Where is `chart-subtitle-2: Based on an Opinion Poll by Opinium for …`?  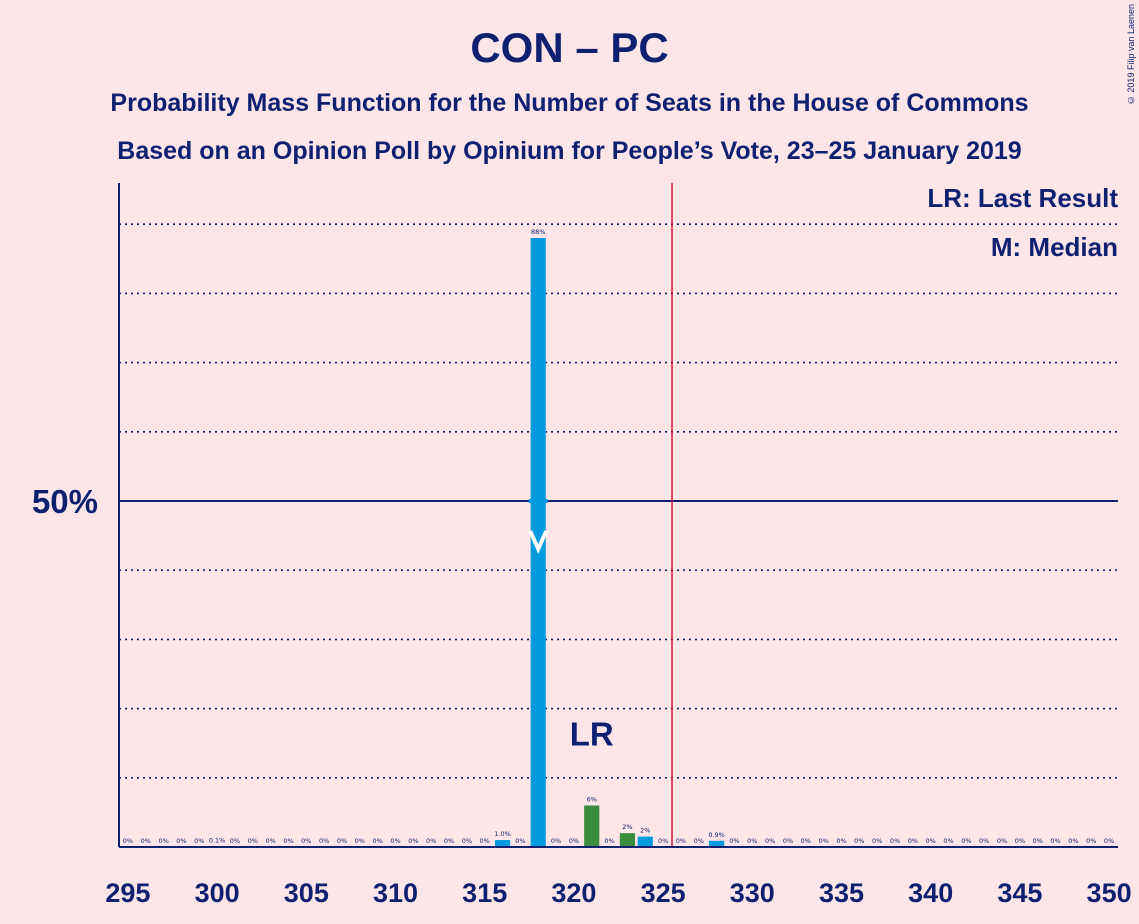
chart-subtitle-2: Based on an Opinion Poll by Opinium for … is located at coordinates (569, 151).